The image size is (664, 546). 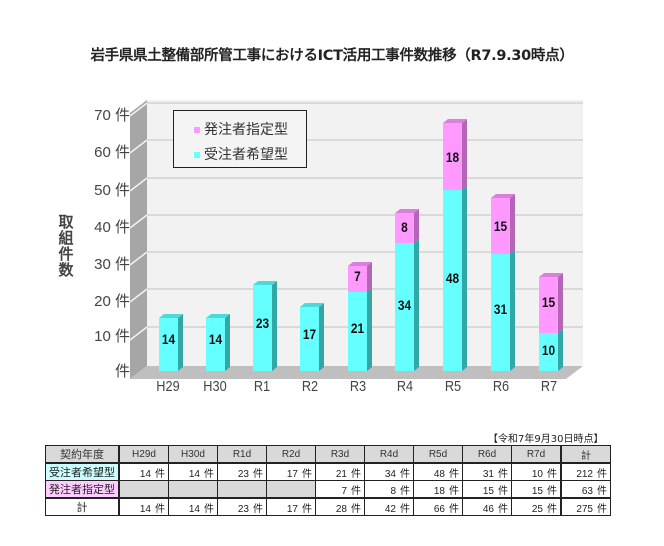 I want to click on x-tick-H29: H29, so click(x=168, y=386).